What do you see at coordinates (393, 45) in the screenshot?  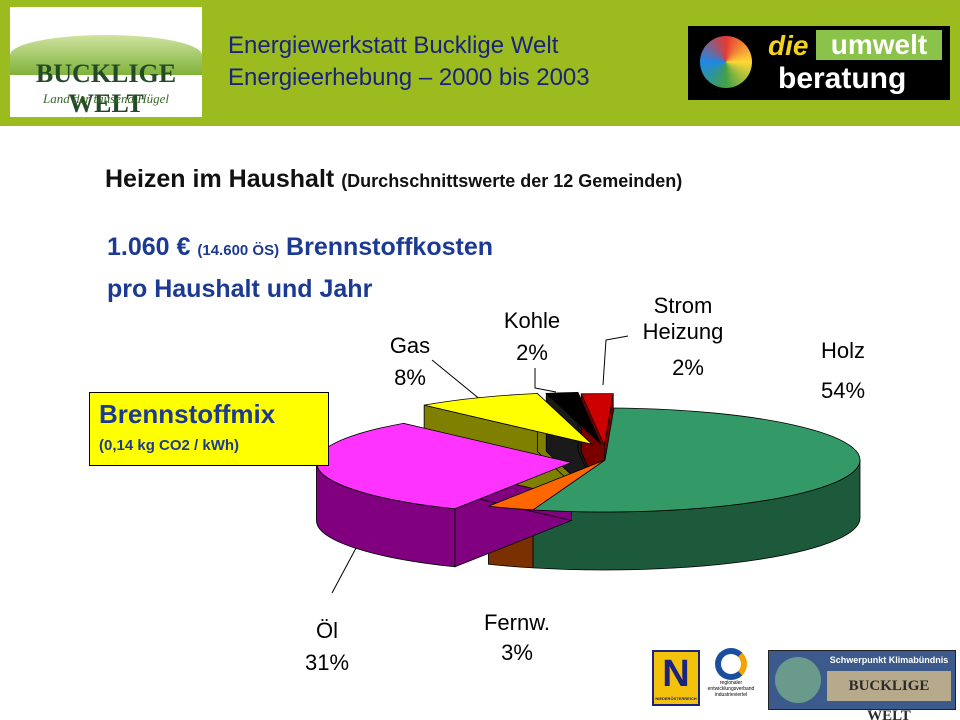 I see `header-line: Energiewerkstatt Bucklige Welt` at bounding box center [393, 45].